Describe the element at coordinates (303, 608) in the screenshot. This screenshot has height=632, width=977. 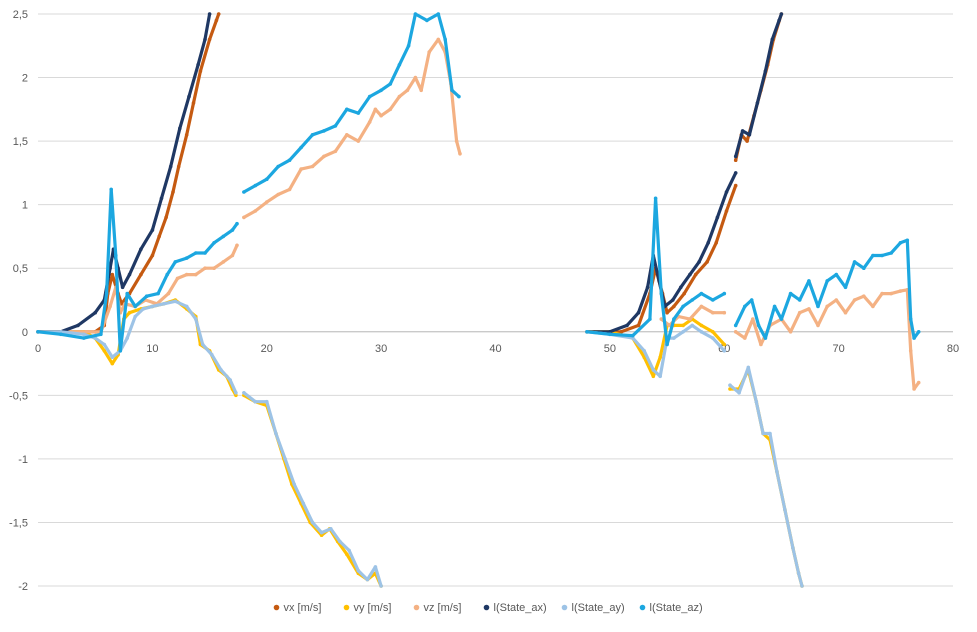
I see `legend-label: vx [m/s]` at that location.